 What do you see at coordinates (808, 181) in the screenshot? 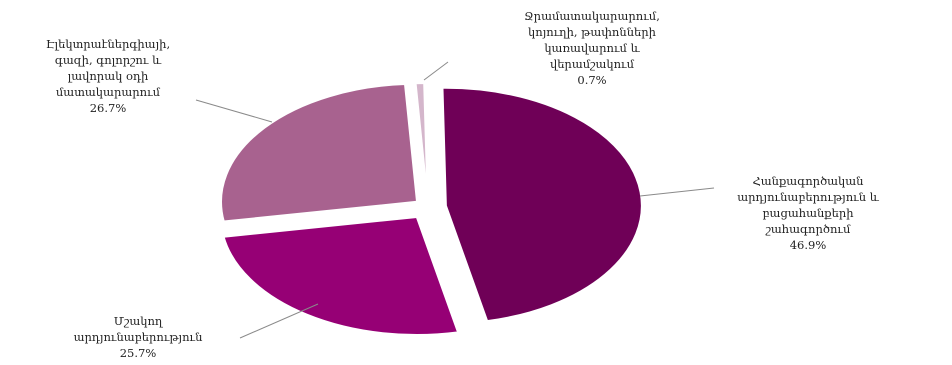
I see `slice-label-line: Հանքագործական` at bounding box center [808, 181].